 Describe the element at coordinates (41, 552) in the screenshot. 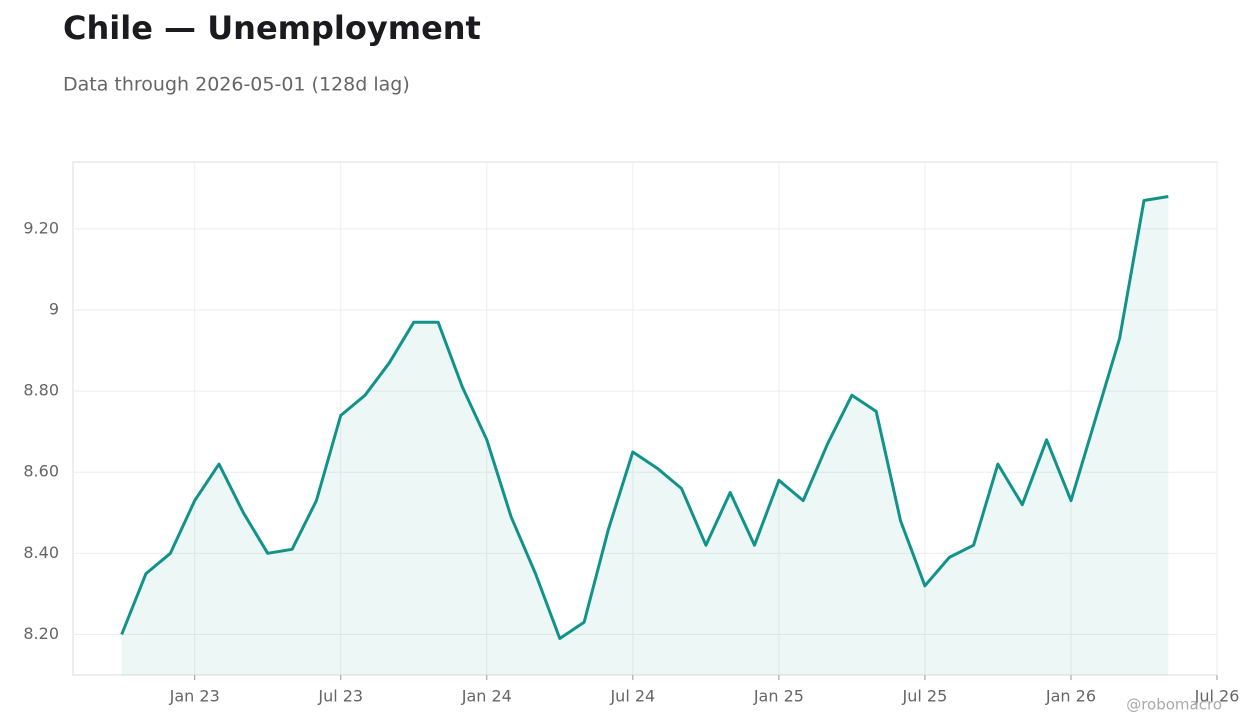

I see `y-tick-label: 8.40` at that location.